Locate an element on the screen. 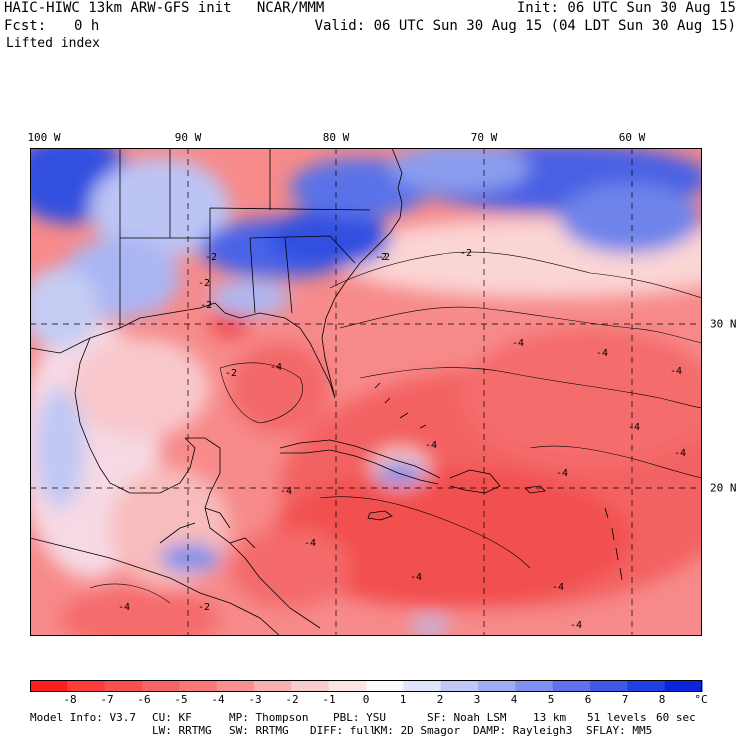 This screenshot has width=740, height=740. colorbar-tick-label: -7 is located at coordinates (107, 699).